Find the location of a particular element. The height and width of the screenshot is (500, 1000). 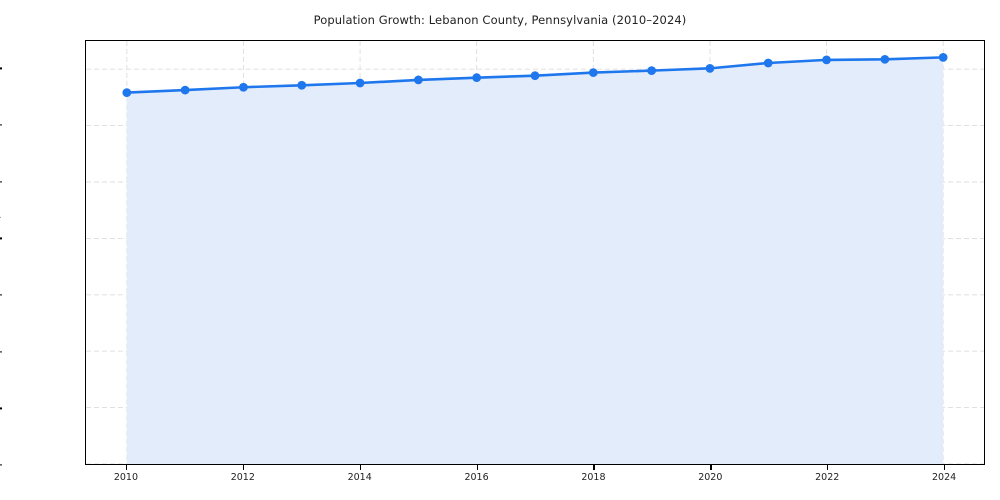

data-point-marker: 2023: 143,500 is located at coordinates (885, 59).